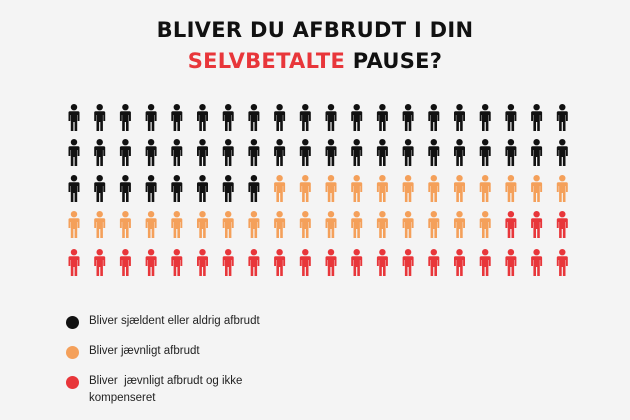 The height and width of the screenshot is (420, 630). What do you see at coordinates (194, 351) in the screenshot?
I see `legend-label-regularly: Bliver jævnligt afbrudt` at bounding box center [194, 351].